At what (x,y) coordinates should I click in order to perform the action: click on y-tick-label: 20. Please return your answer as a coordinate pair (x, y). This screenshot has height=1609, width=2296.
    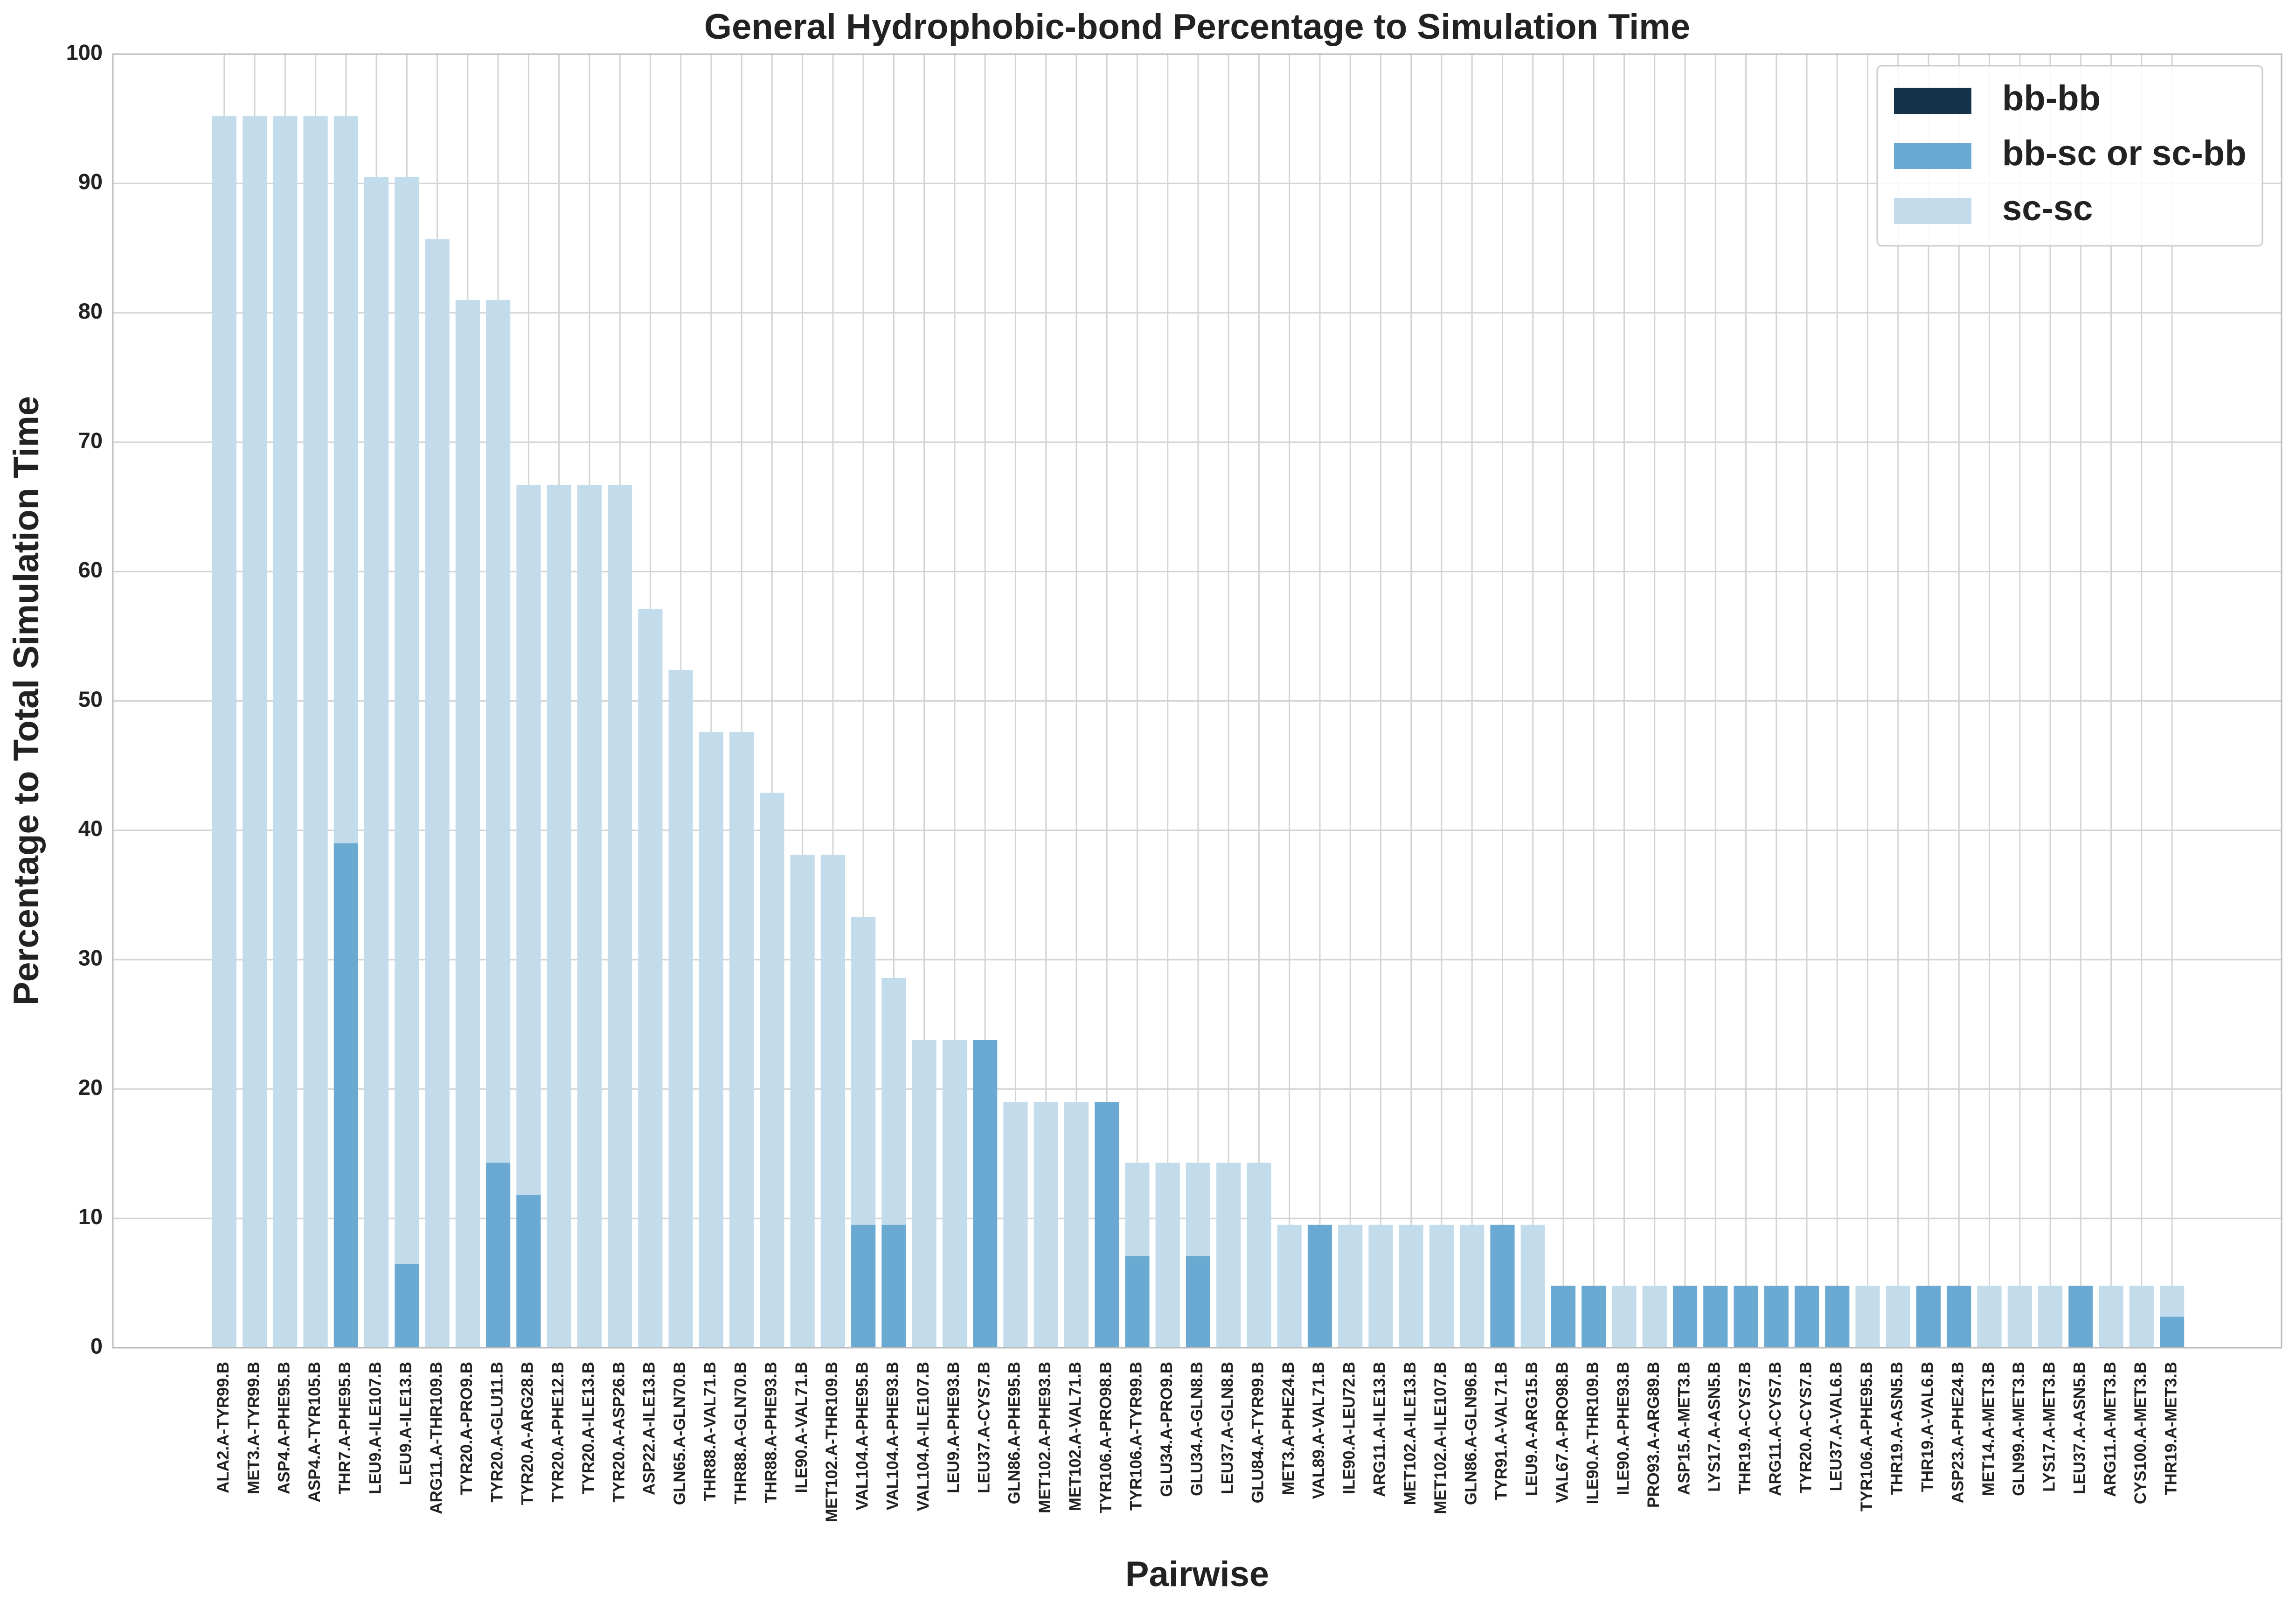
    Looking at the image, I should click on (90, 1087).